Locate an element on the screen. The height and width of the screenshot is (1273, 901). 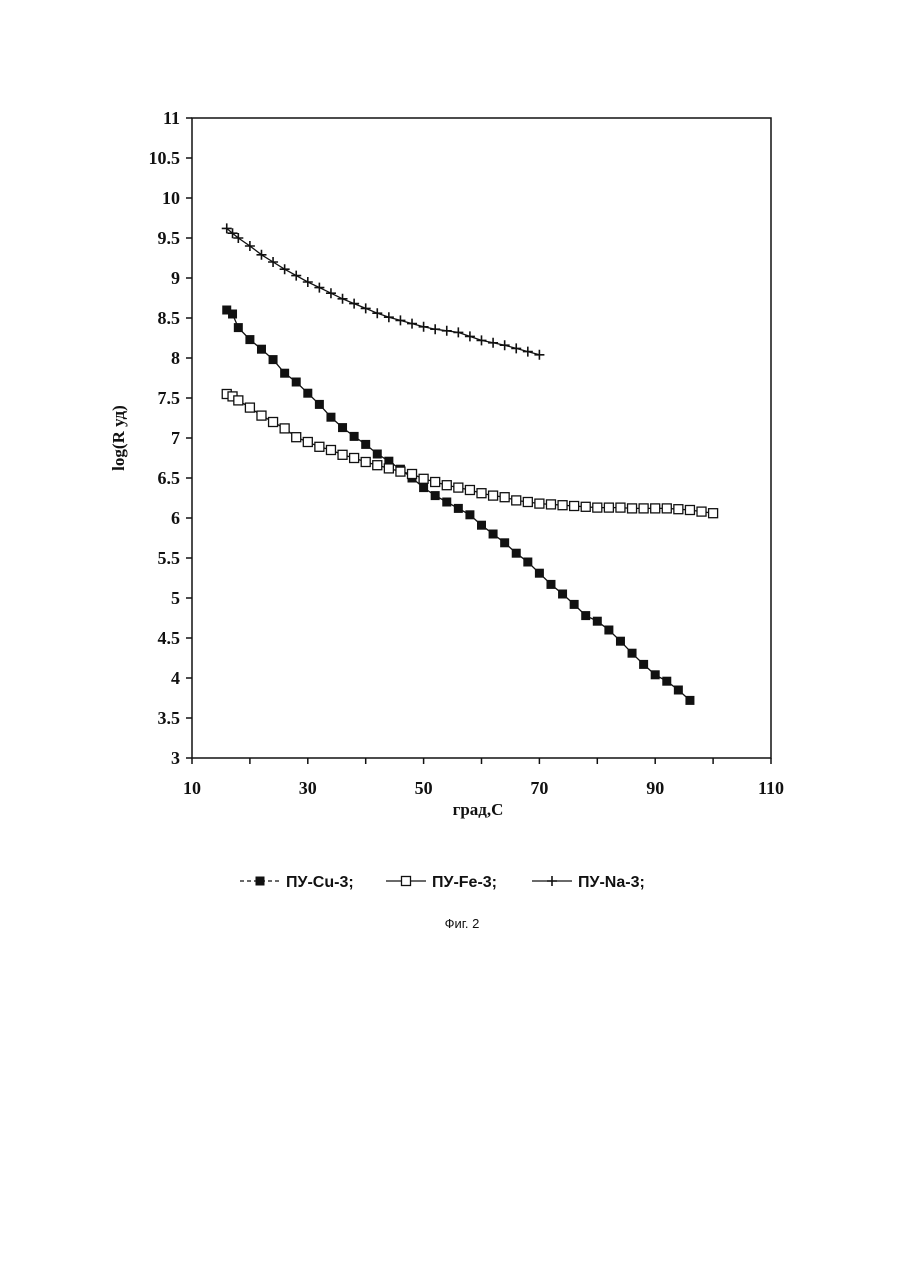
y-tick-label: 7.5 is located at coordinates (169, 398).